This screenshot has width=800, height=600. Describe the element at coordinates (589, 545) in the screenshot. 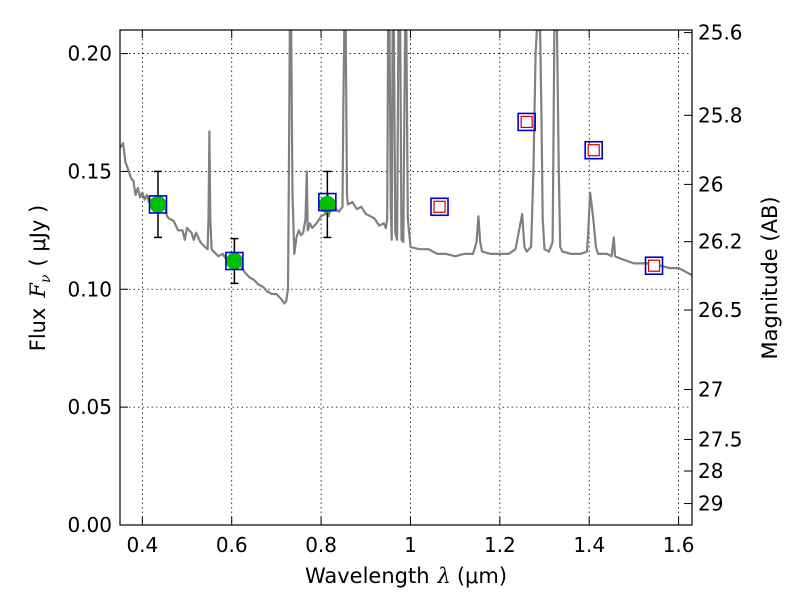

I see `x-tick-label: 1.4` at that location.